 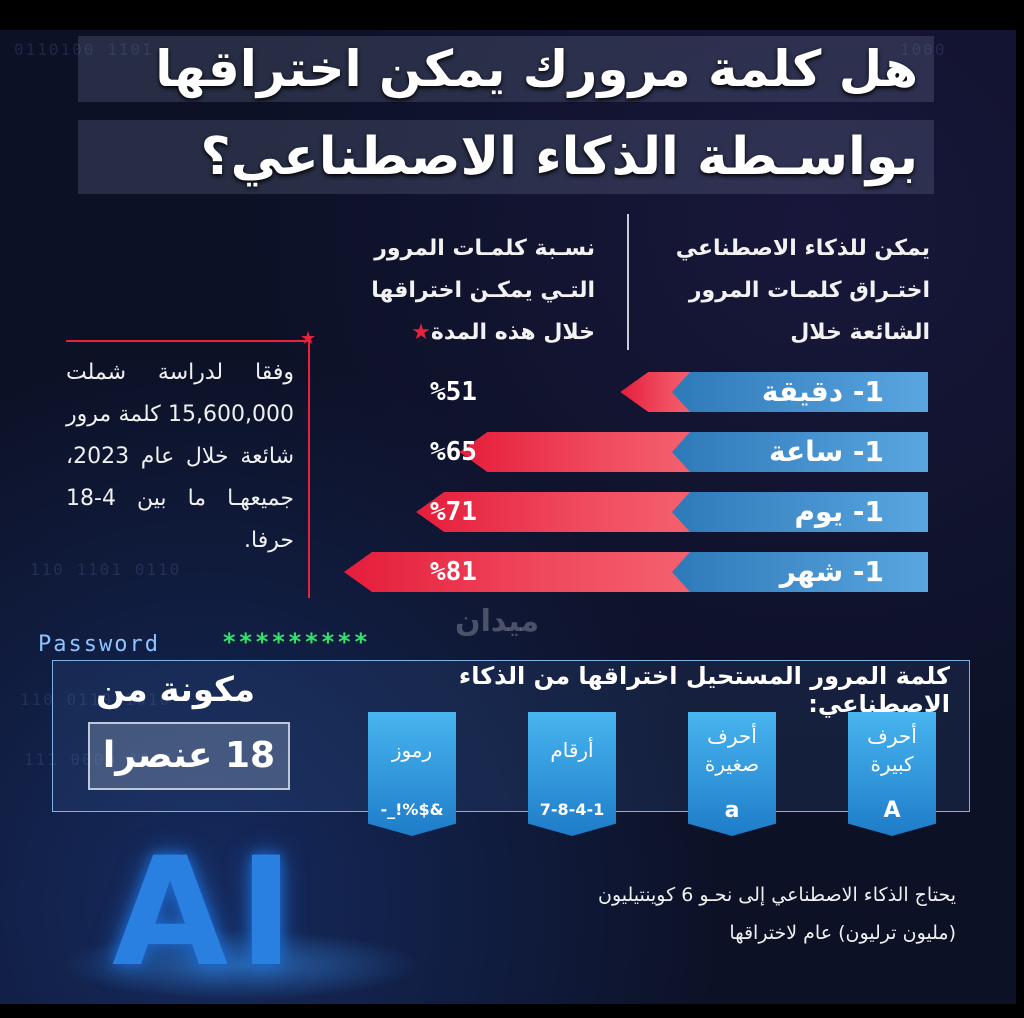 What do you see at coordinates (506, 157) in the screenshot?
I see `title-line-2: بواسـطة الذكاء الاصطناعي؟` at bounding box center [506, 157].